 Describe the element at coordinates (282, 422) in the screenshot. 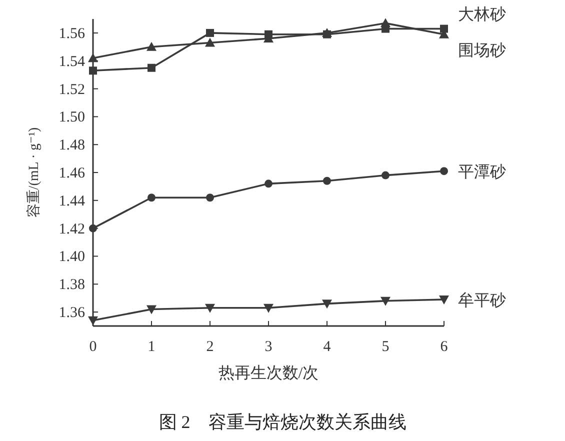

I see `text: 图 2 容重与焙烧次数关系曲线` at that location.